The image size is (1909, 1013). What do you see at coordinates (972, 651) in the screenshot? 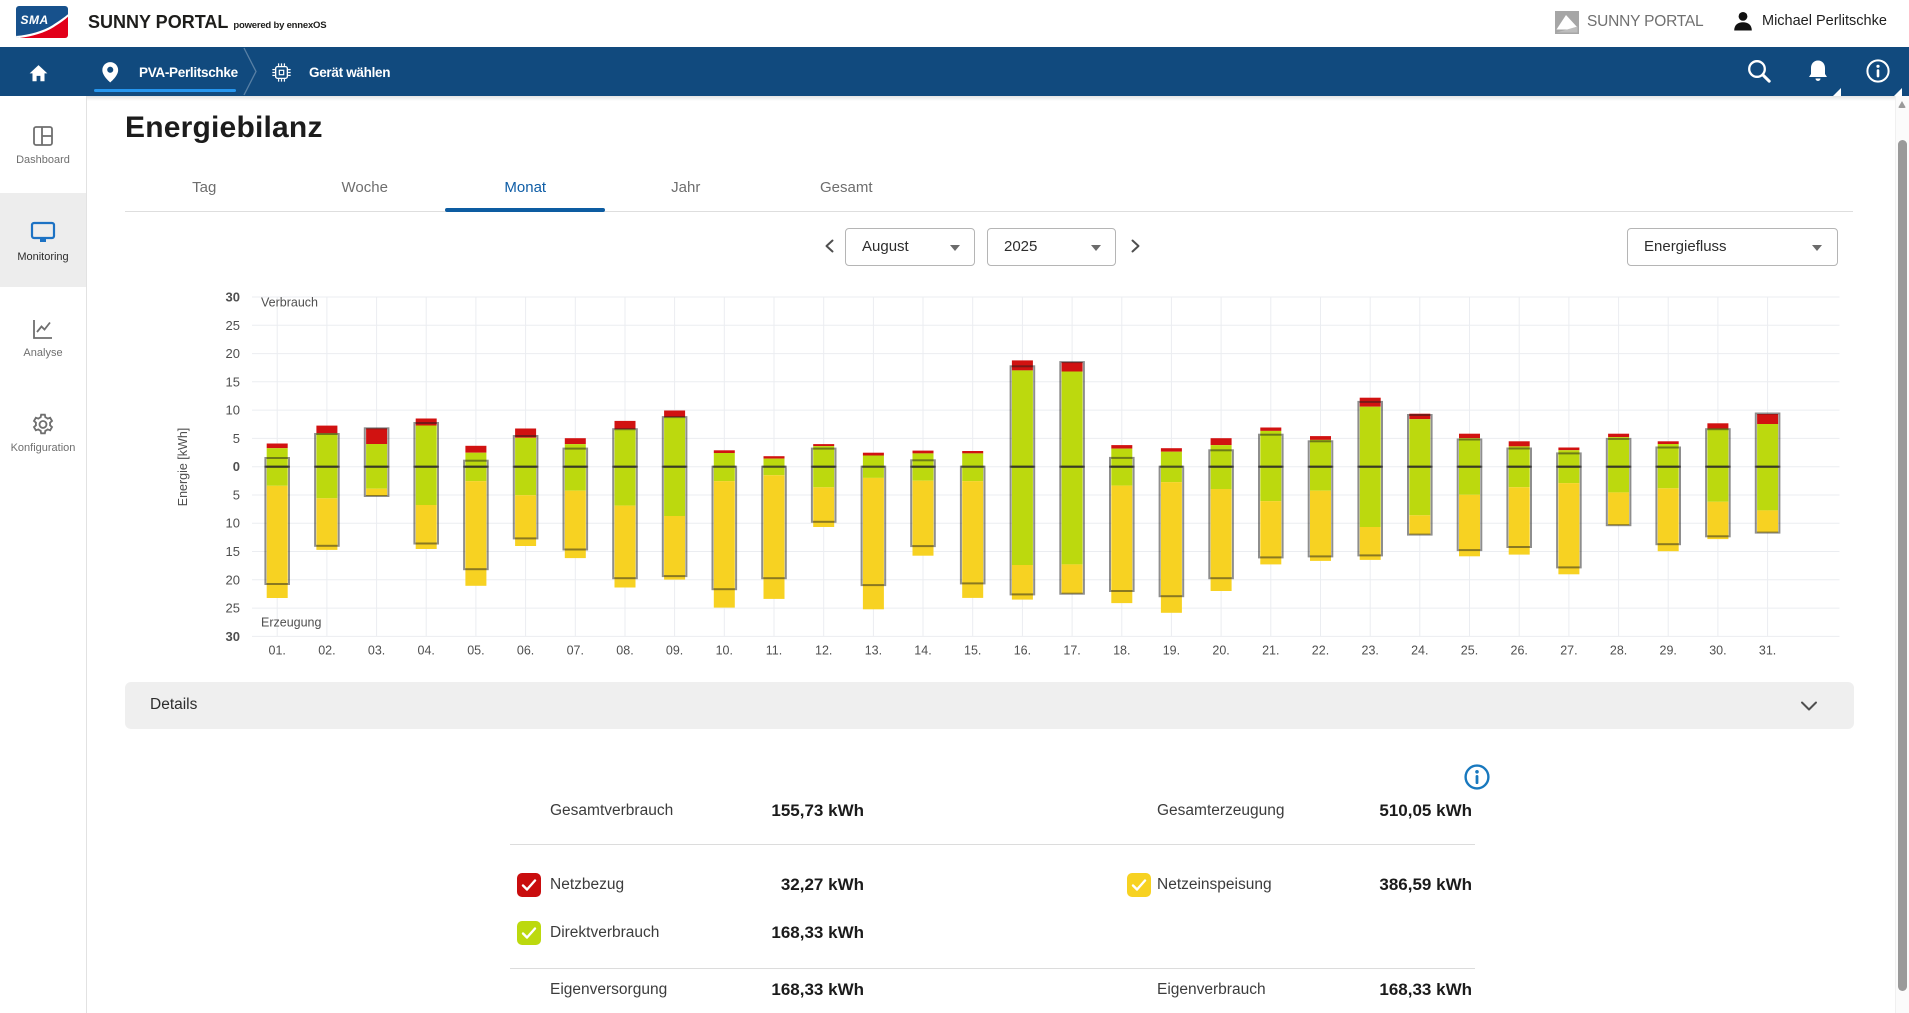
I see `svg-text: 15.` at bounding box center [972, 651].